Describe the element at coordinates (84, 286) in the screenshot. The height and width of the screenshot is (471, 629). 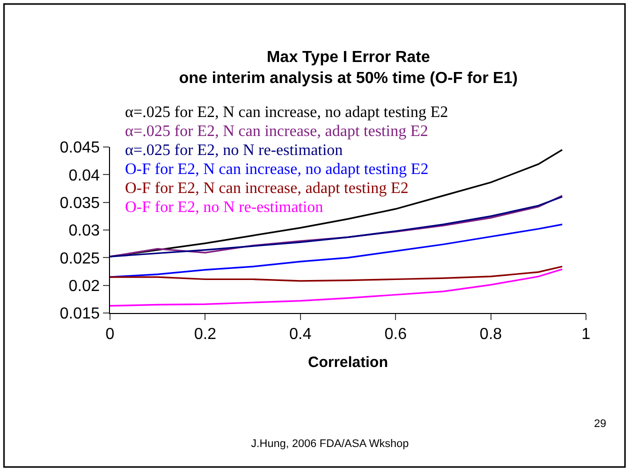
I see `y-tick-label: 0.02` at that location.